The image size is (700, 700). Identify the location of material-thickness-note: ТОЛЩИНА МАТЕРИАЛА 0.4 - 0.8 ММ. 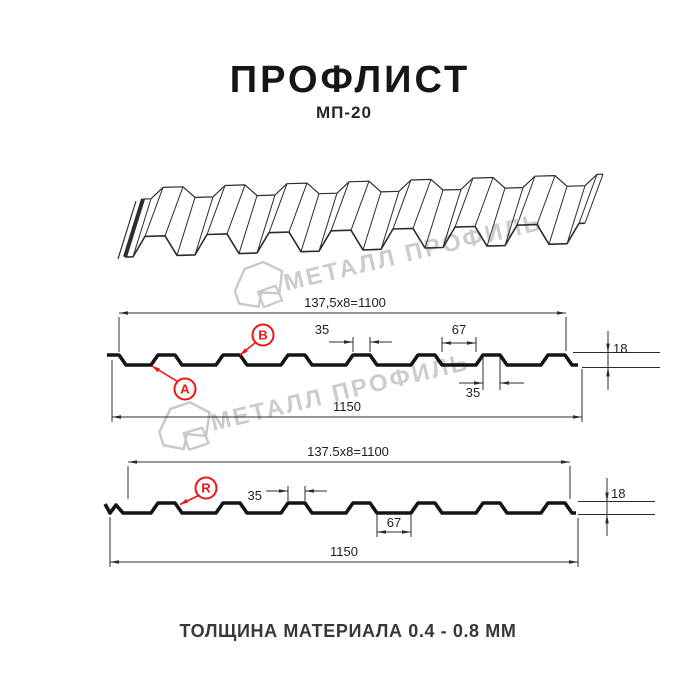
(348, 631).